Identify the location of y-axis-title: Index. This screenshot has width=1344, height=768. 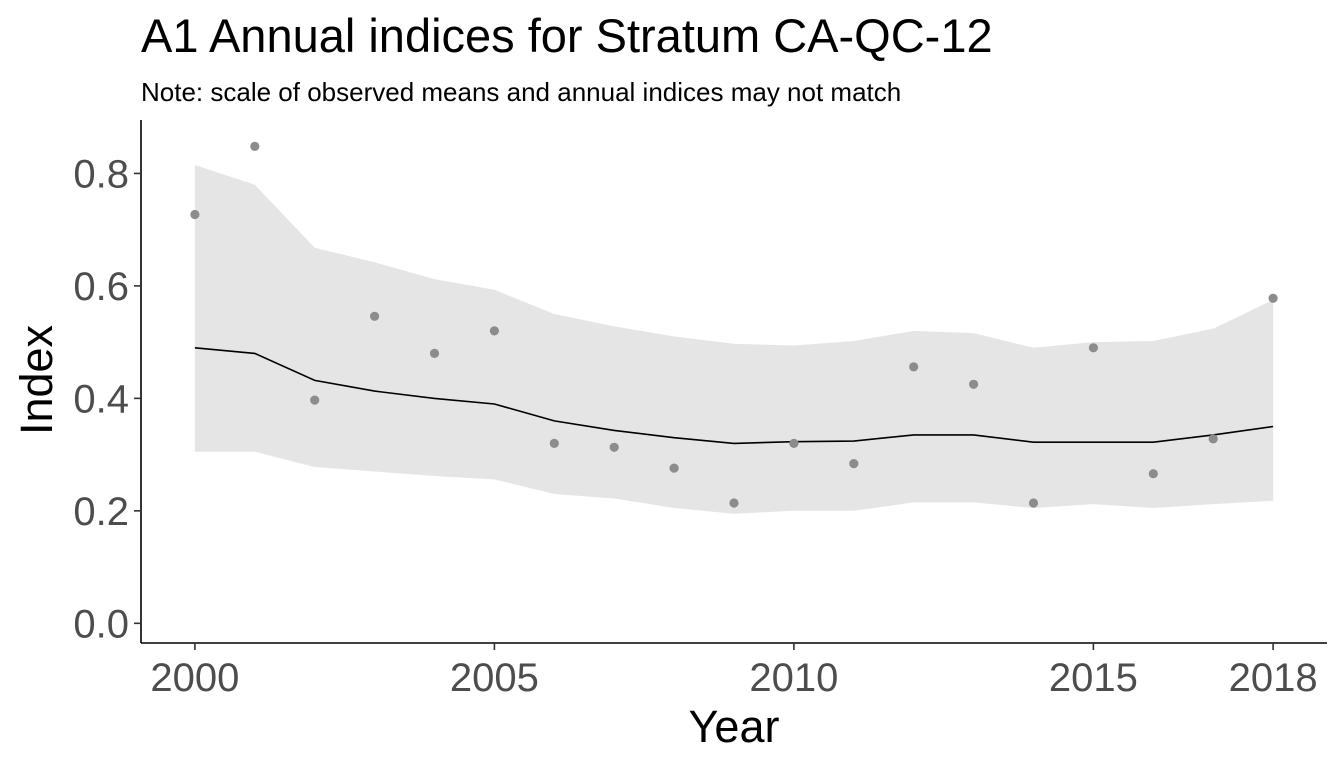
(36, 379).